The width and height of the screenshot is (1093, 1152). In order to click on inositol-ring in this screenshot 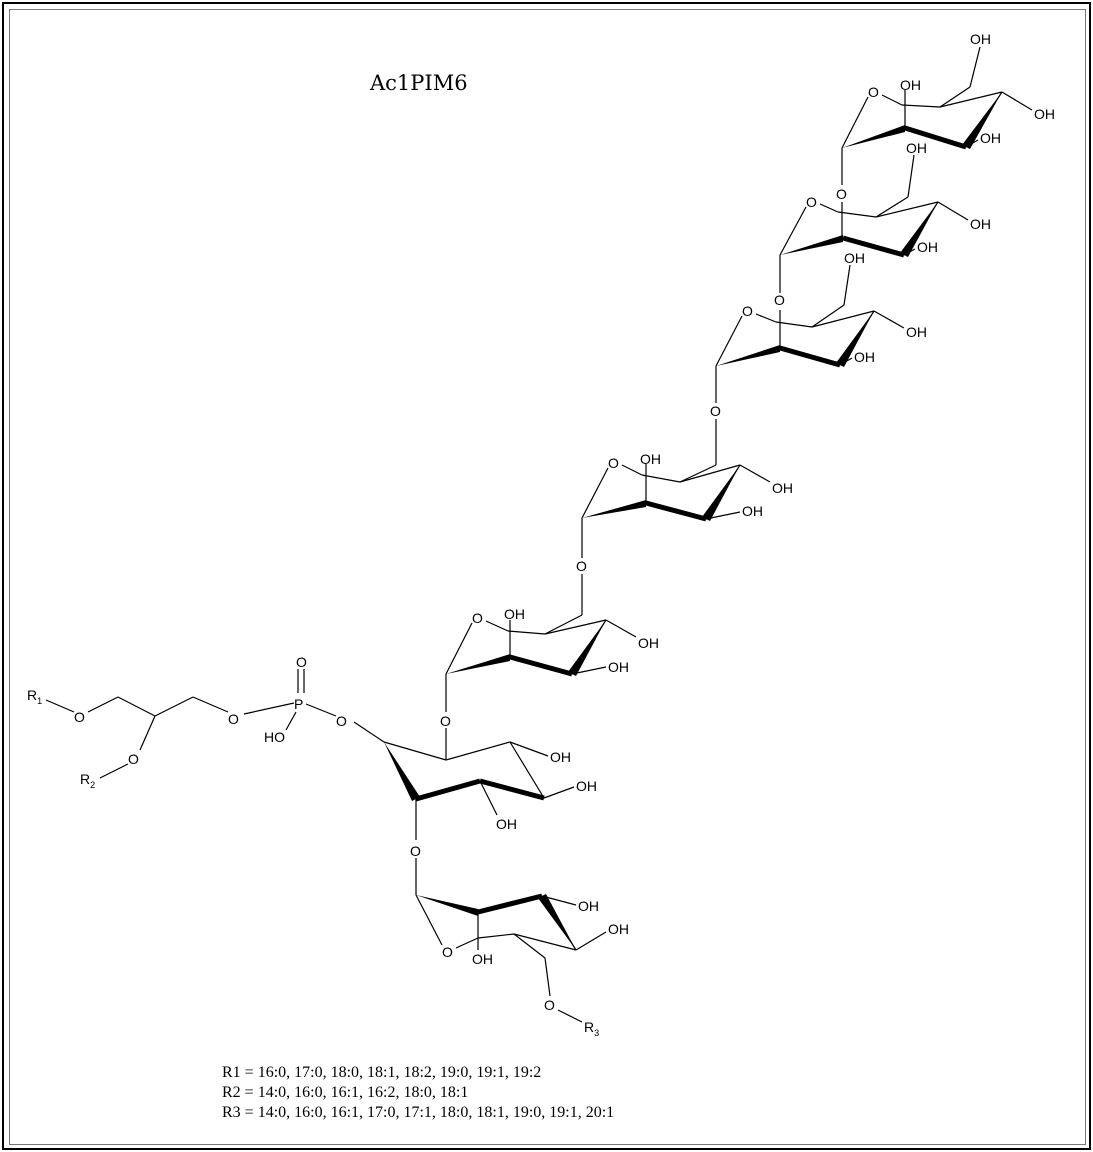, I will do `click(464, 780)`.